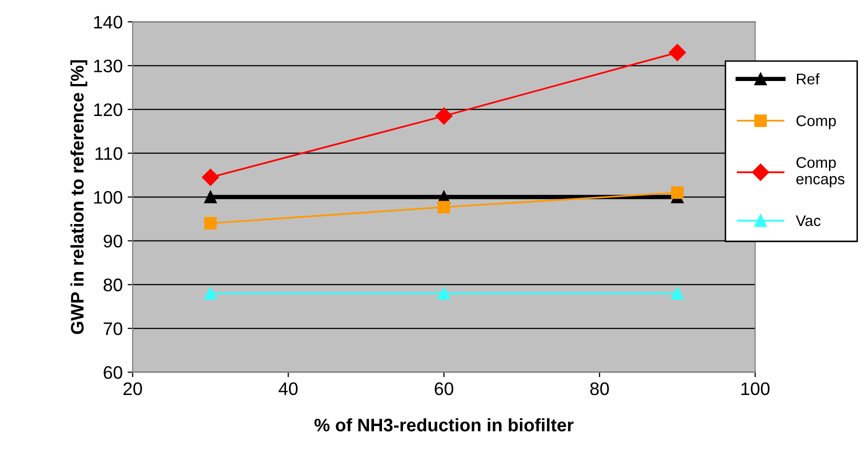 The height and width of the screenshot is (455, 867). I want to click on x-tick-label: 40, so click(288, 389).